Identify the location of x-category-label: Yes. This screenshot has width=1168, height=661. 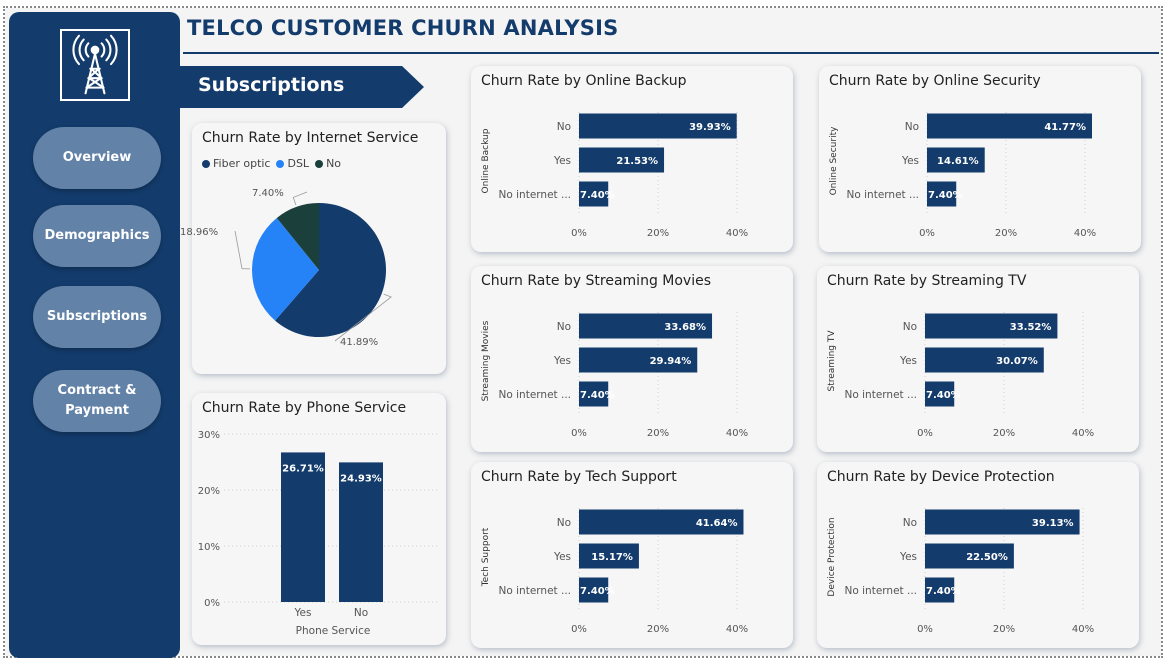
(303, 613).